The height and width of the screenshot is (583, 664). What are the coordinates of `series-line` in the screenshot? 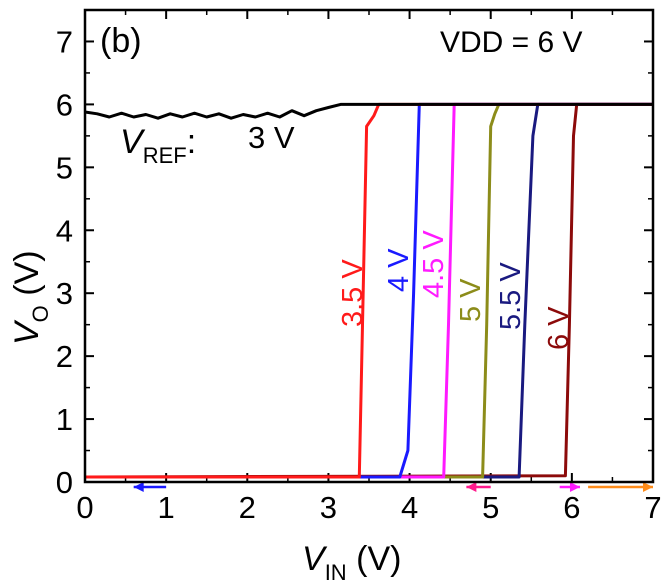 It's located at (368, 111).